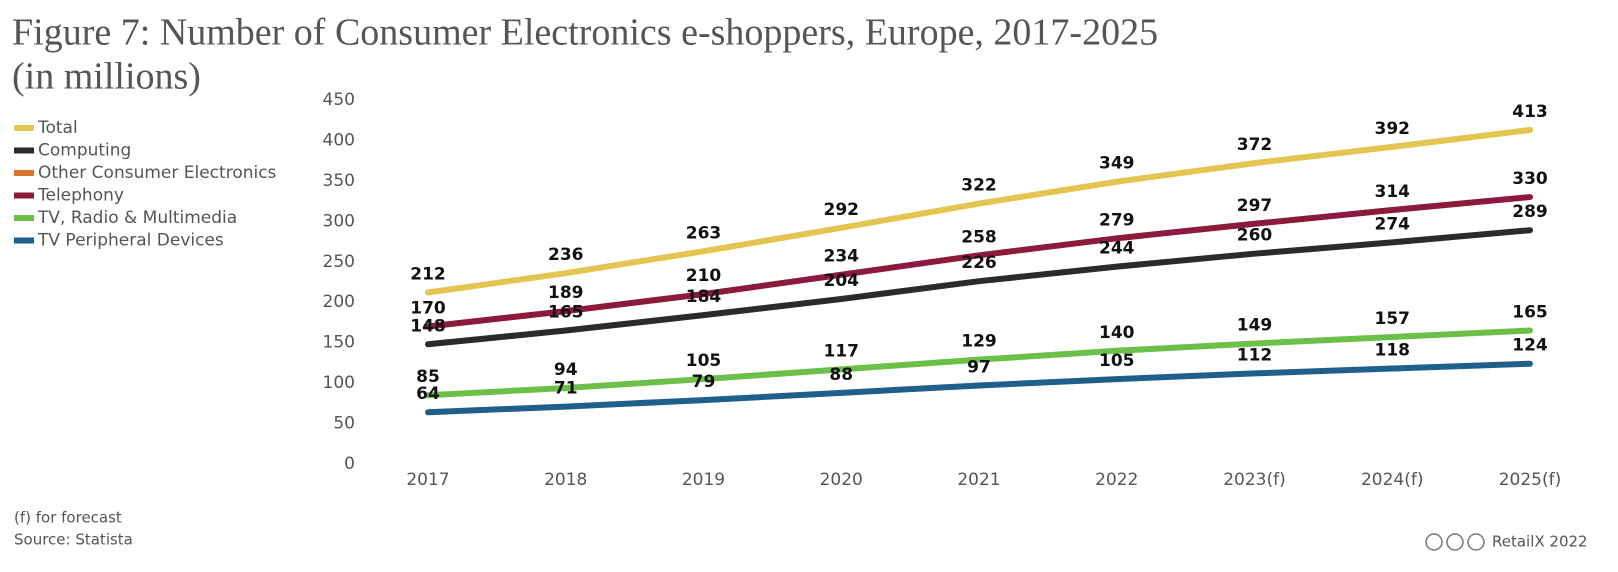  What do you see at coordinates (339, 100) in the screenshot?
I see `y-tick-label: 450` at bounding box center [339, 100].